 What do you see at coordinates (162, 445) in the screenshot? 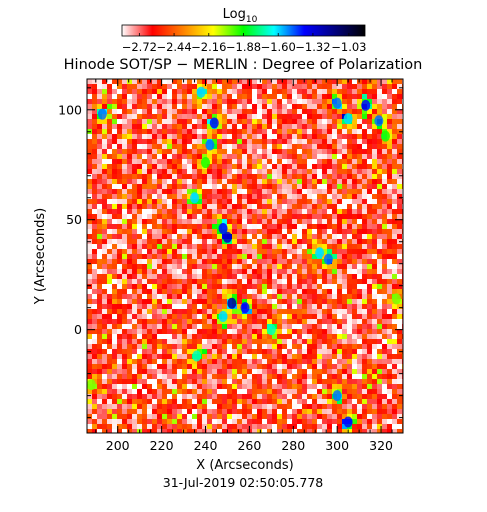
I see `x-tick-label: 220` at bounding box center [162, 445].